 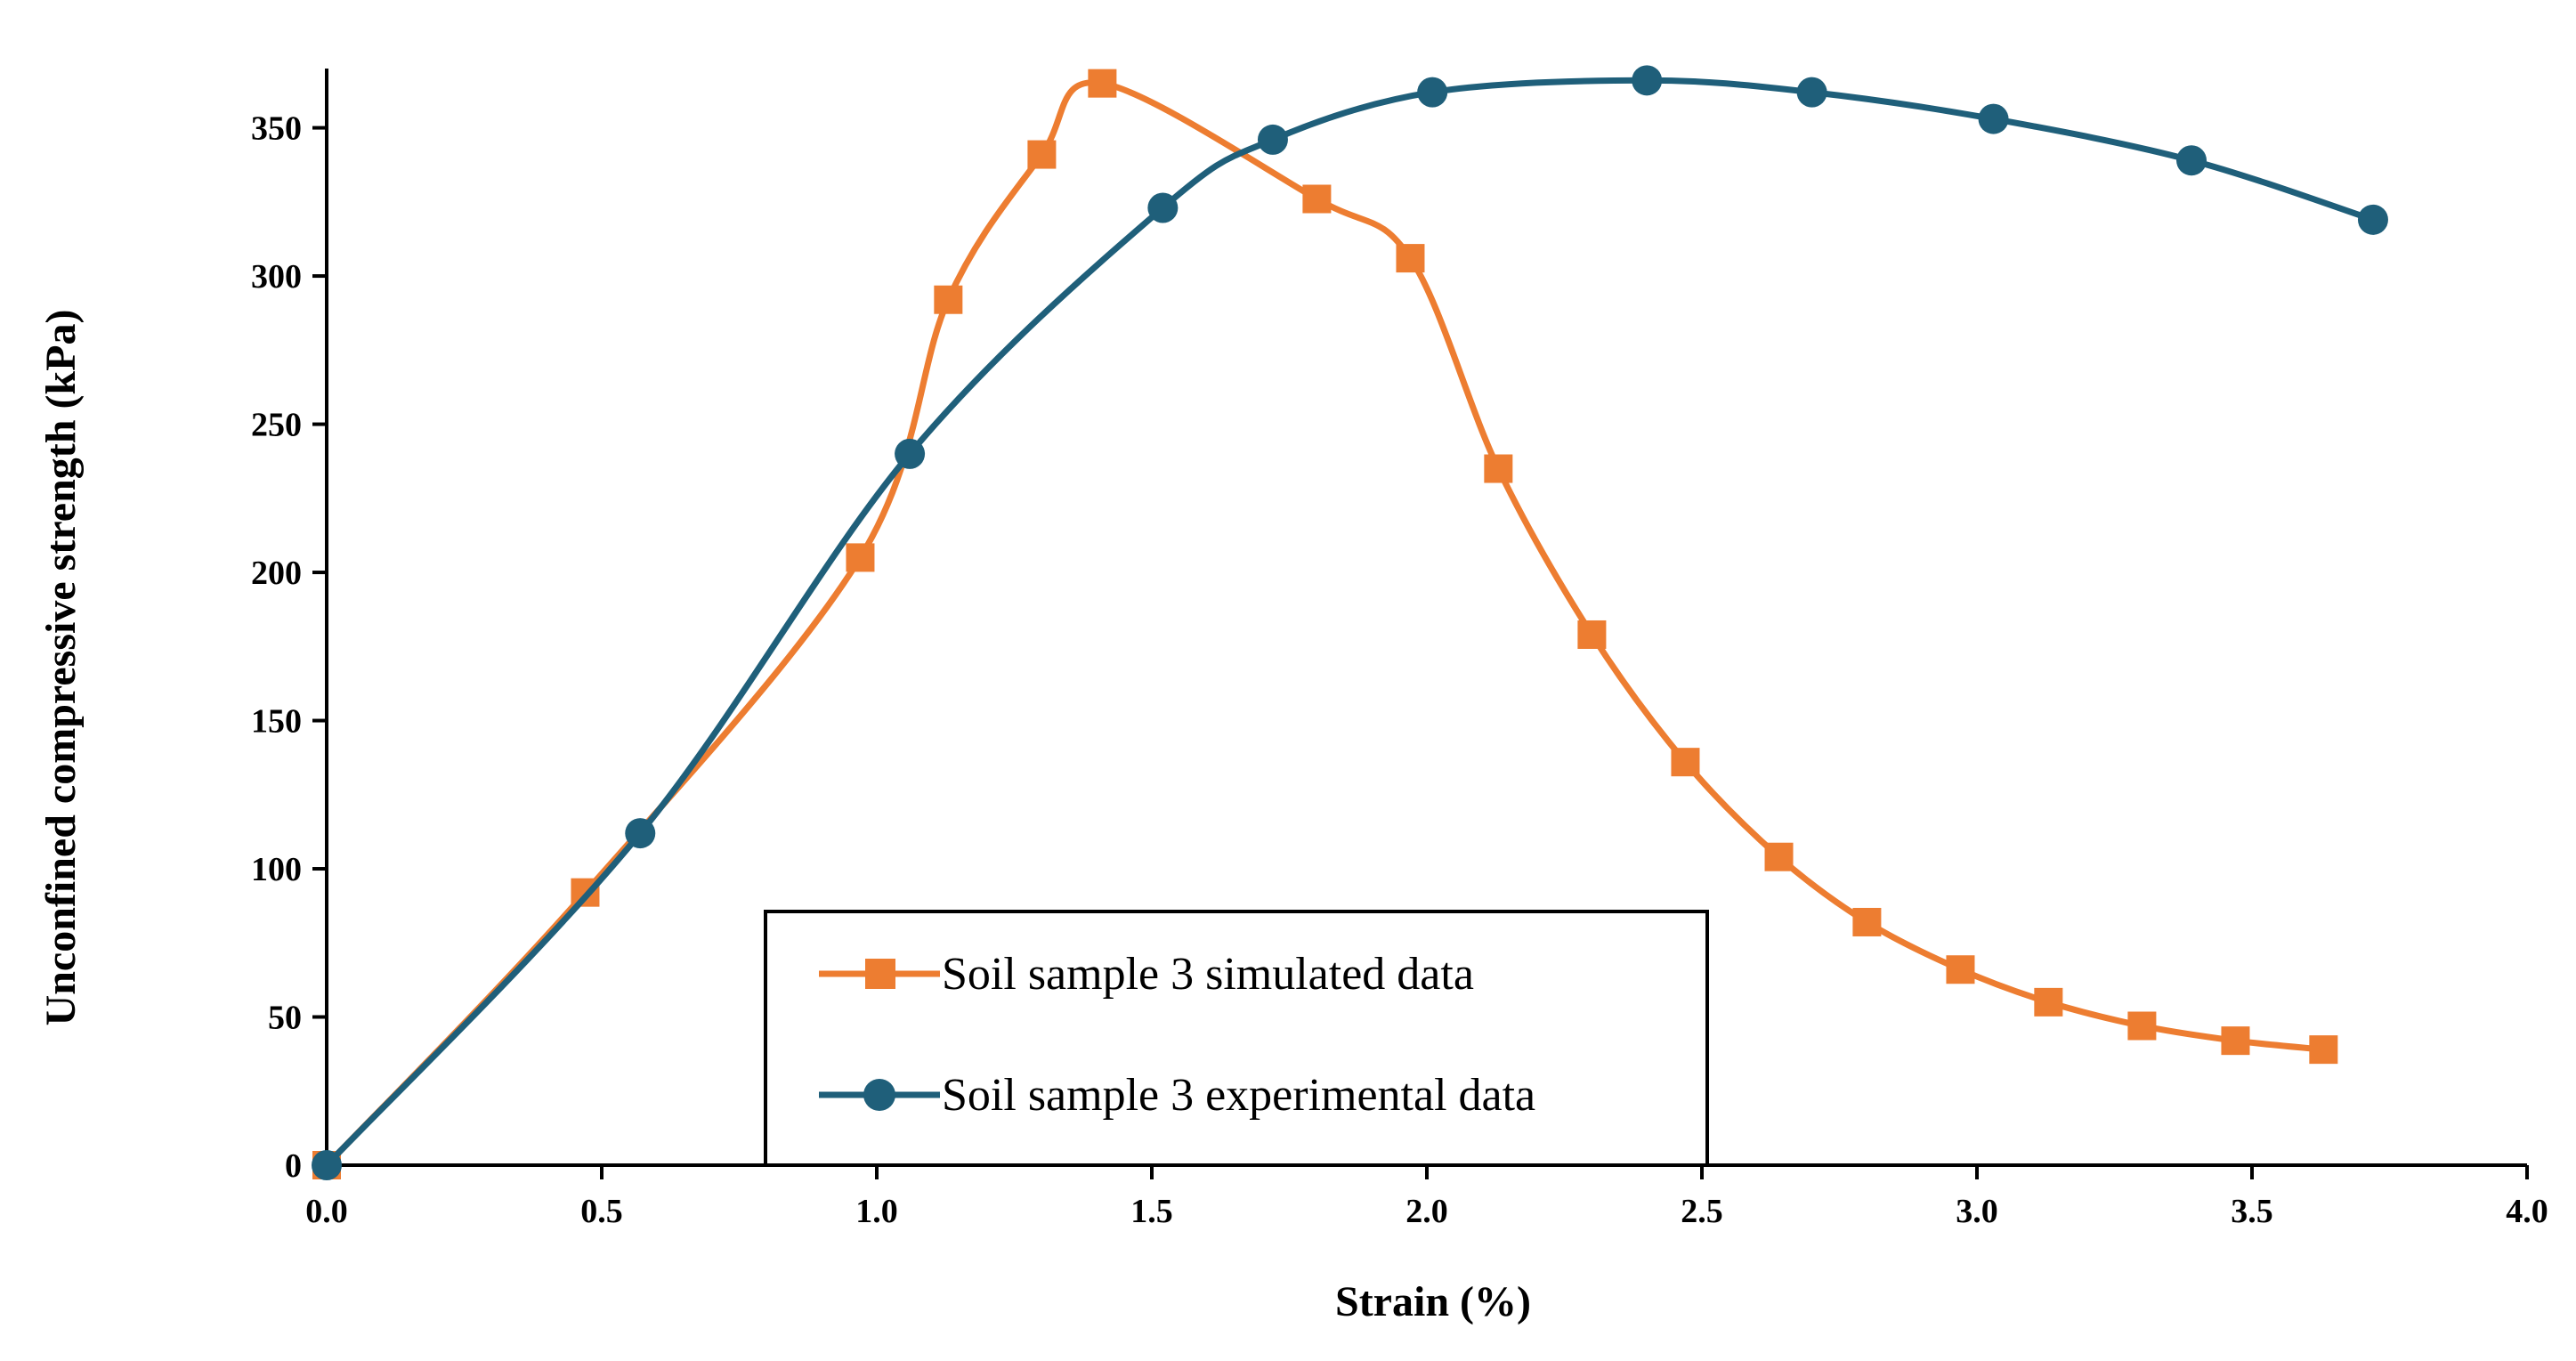 What do you see at coordinates (877, 1211) in the screenshot?
I see `x-tick-label: 1.0` at bounding box center [877, 1211].